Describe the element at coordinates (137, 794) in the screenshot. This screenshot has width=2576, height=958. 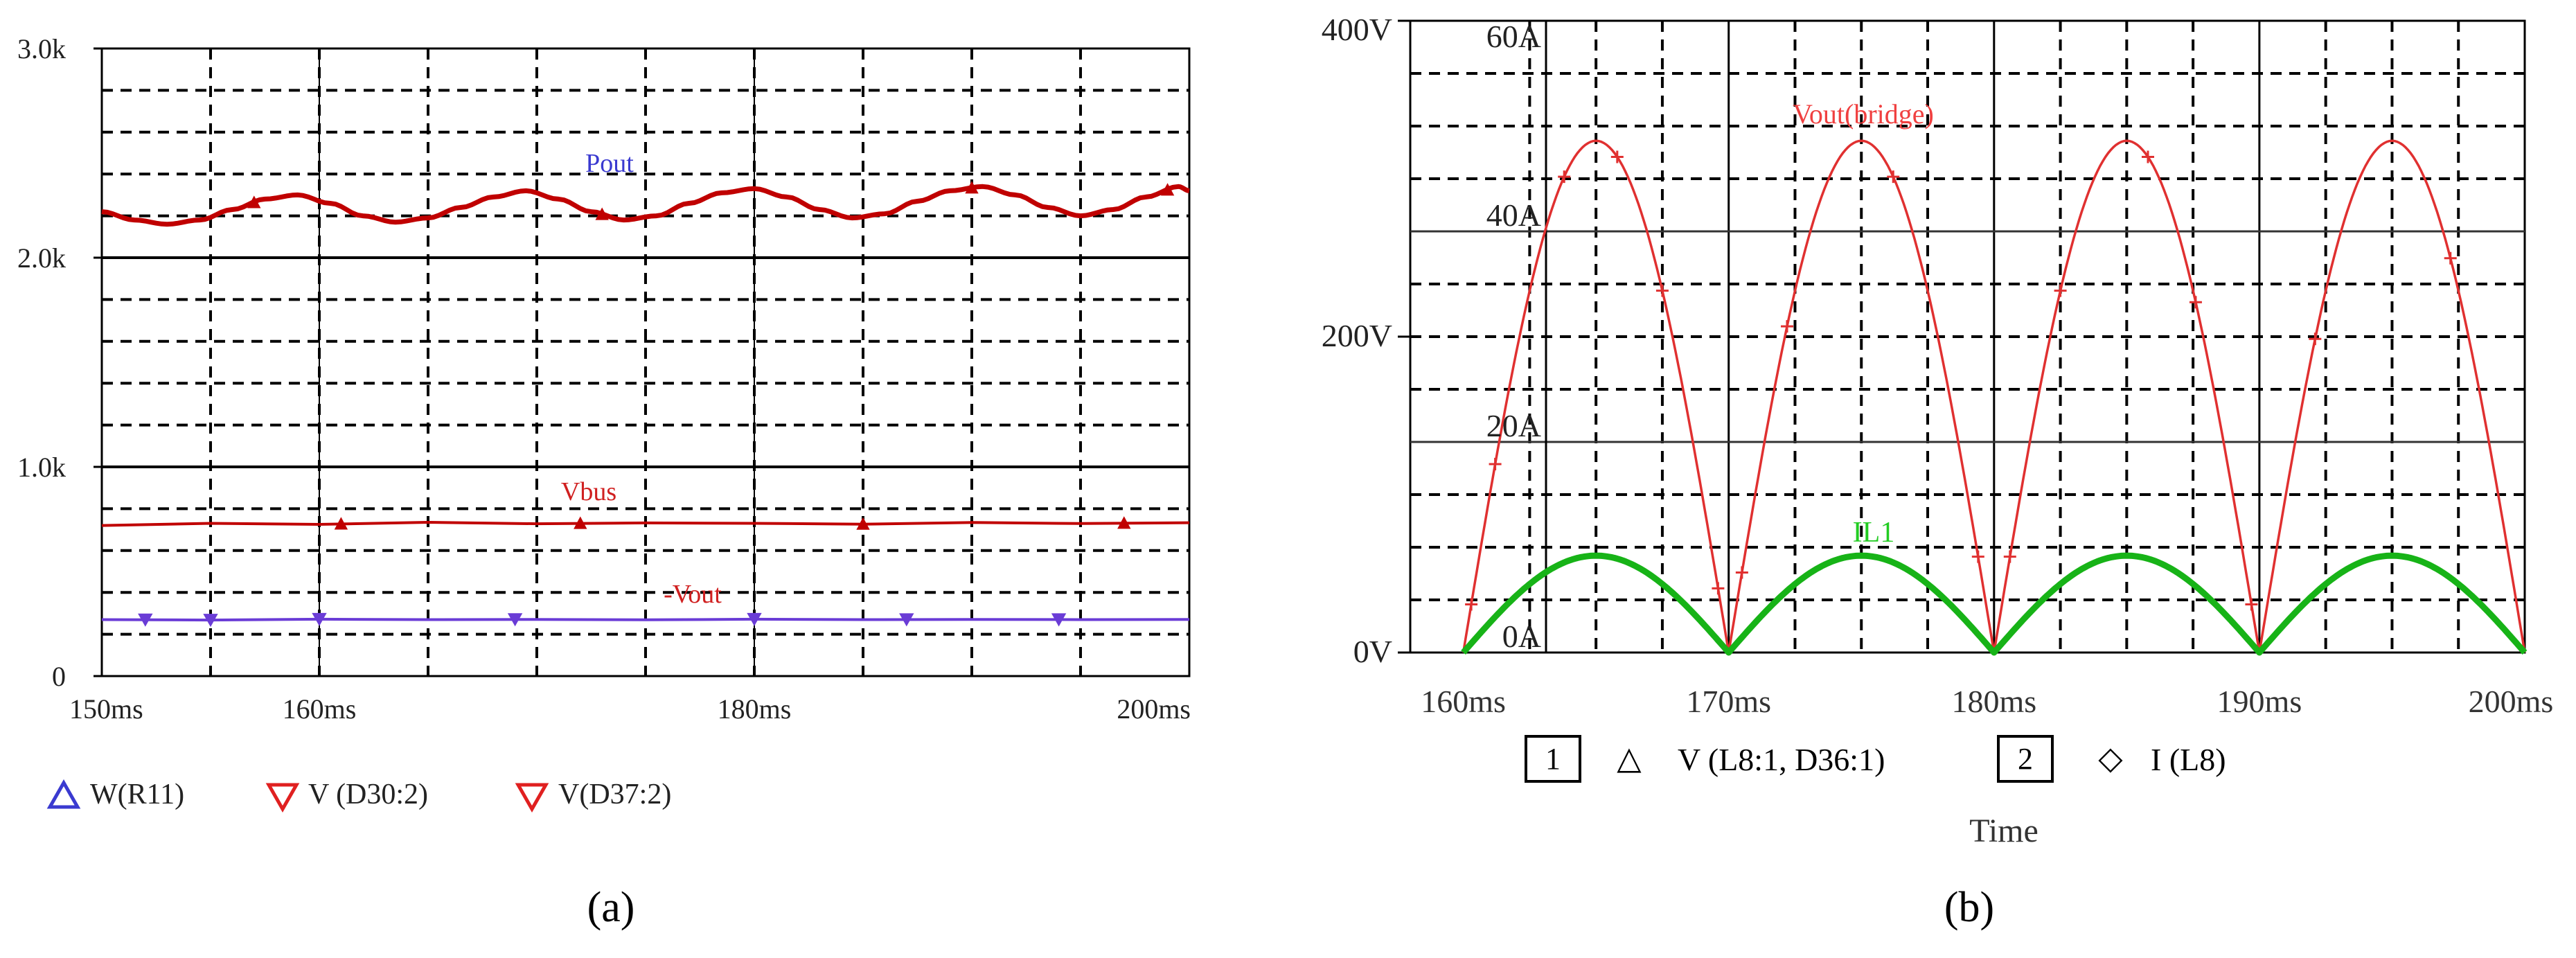
I see `legend-label-wr11: W(R11)` at that location.